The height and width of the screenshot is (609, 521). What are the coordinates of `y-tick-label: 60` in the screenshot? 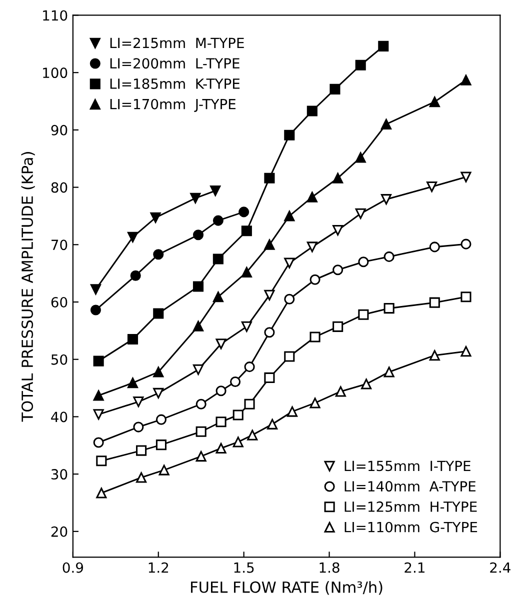 It's located at (59, 302).